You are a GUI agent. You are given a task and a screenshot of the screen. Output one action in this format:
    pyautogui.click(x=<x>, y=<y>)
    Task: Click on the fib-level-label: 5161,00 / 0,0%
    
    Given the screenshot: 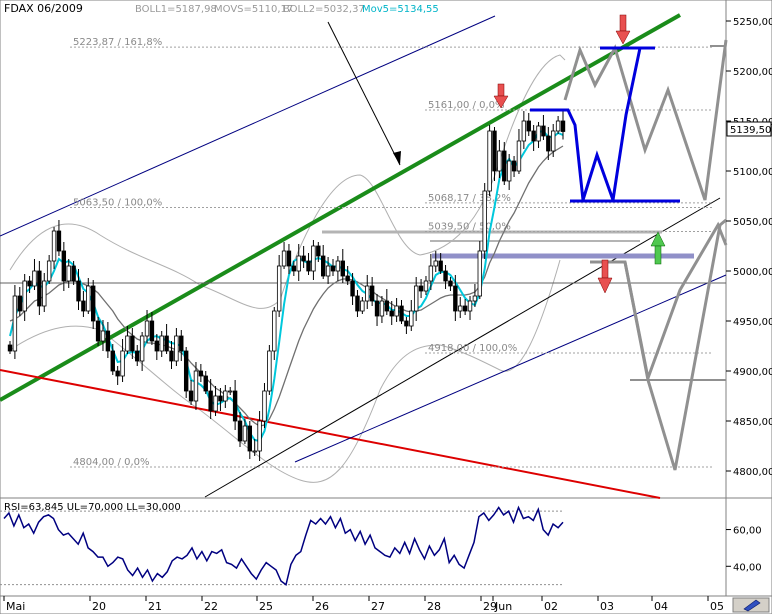 What is the action you would take?
    pyautogui.click(x=466, y=105)
    